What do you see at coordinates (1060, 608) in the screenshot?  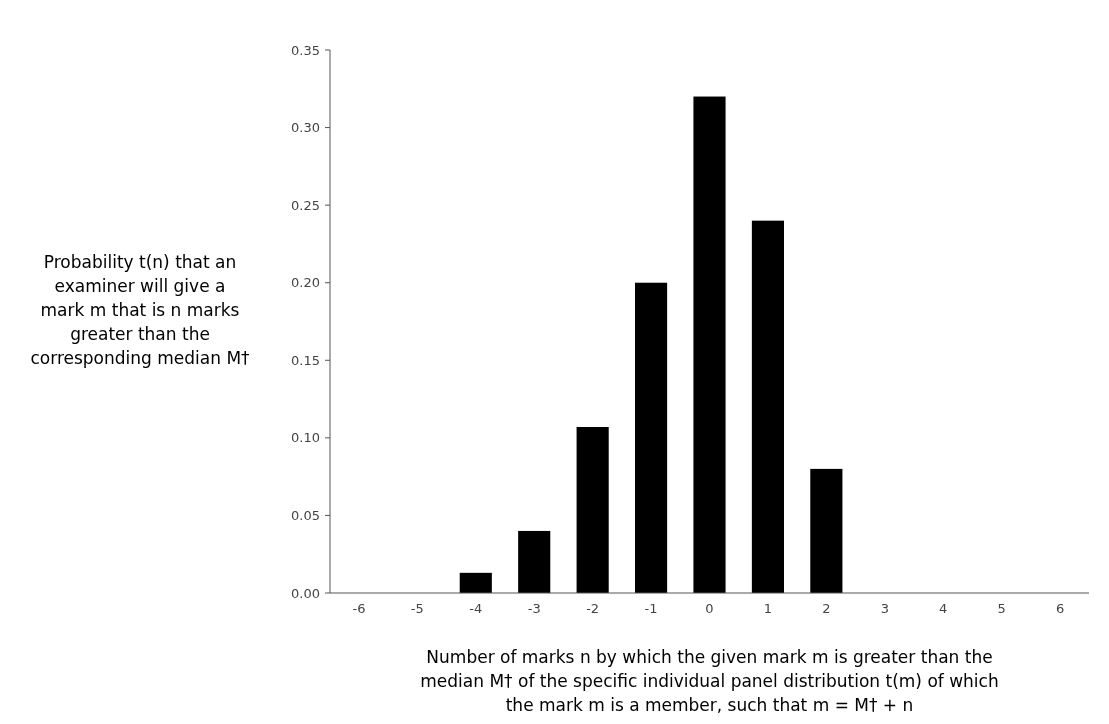 I see `x-tick-label: 6` at bounding box center [1060, 608].